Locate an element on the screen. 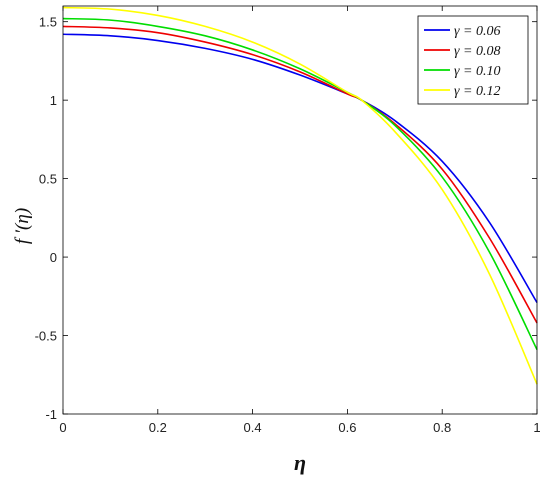 This screenshot has height=477, width=550. legend-entry: γ = 0.08 is located at coordinates (477, 51).